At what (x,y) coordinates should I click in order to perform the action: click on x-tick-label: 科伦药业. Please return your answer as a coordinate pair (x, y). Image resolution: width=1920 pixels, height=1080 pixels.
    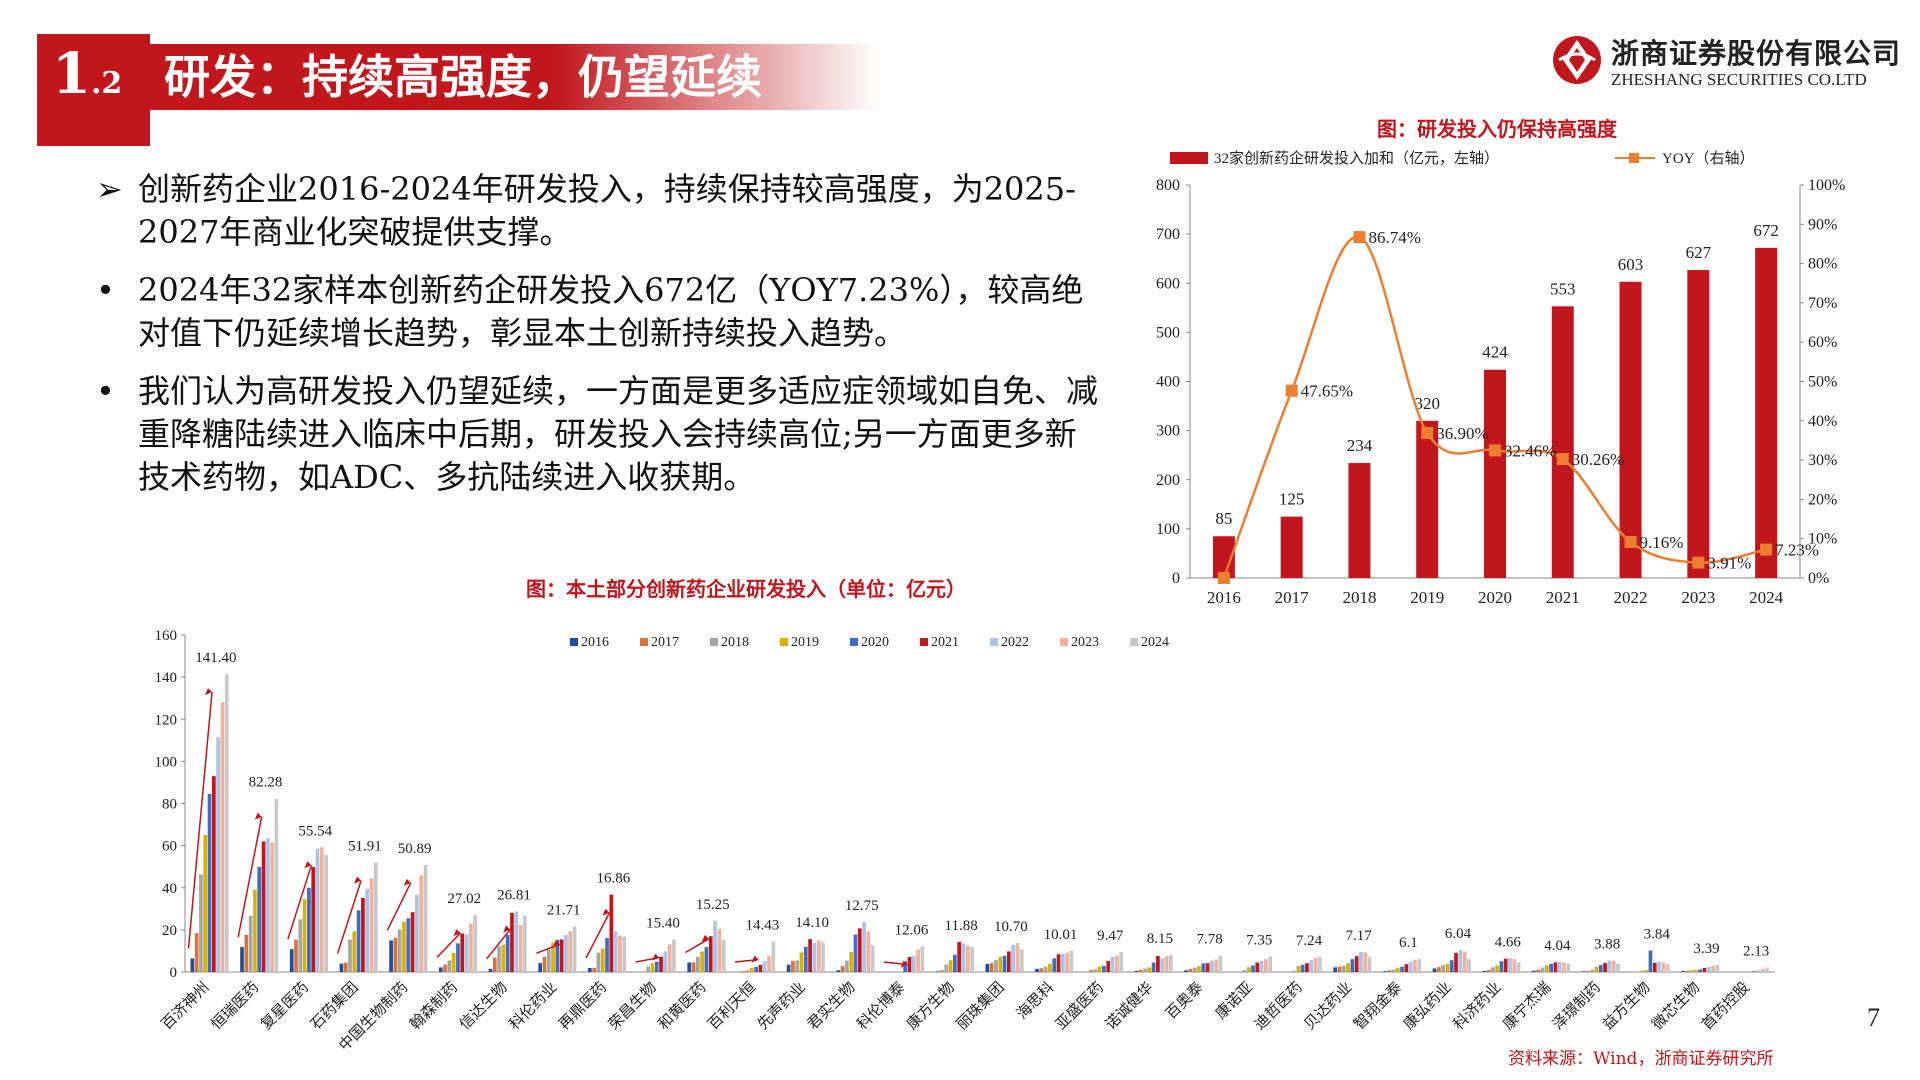
    Looking at the image, I should click on (533, 1006).